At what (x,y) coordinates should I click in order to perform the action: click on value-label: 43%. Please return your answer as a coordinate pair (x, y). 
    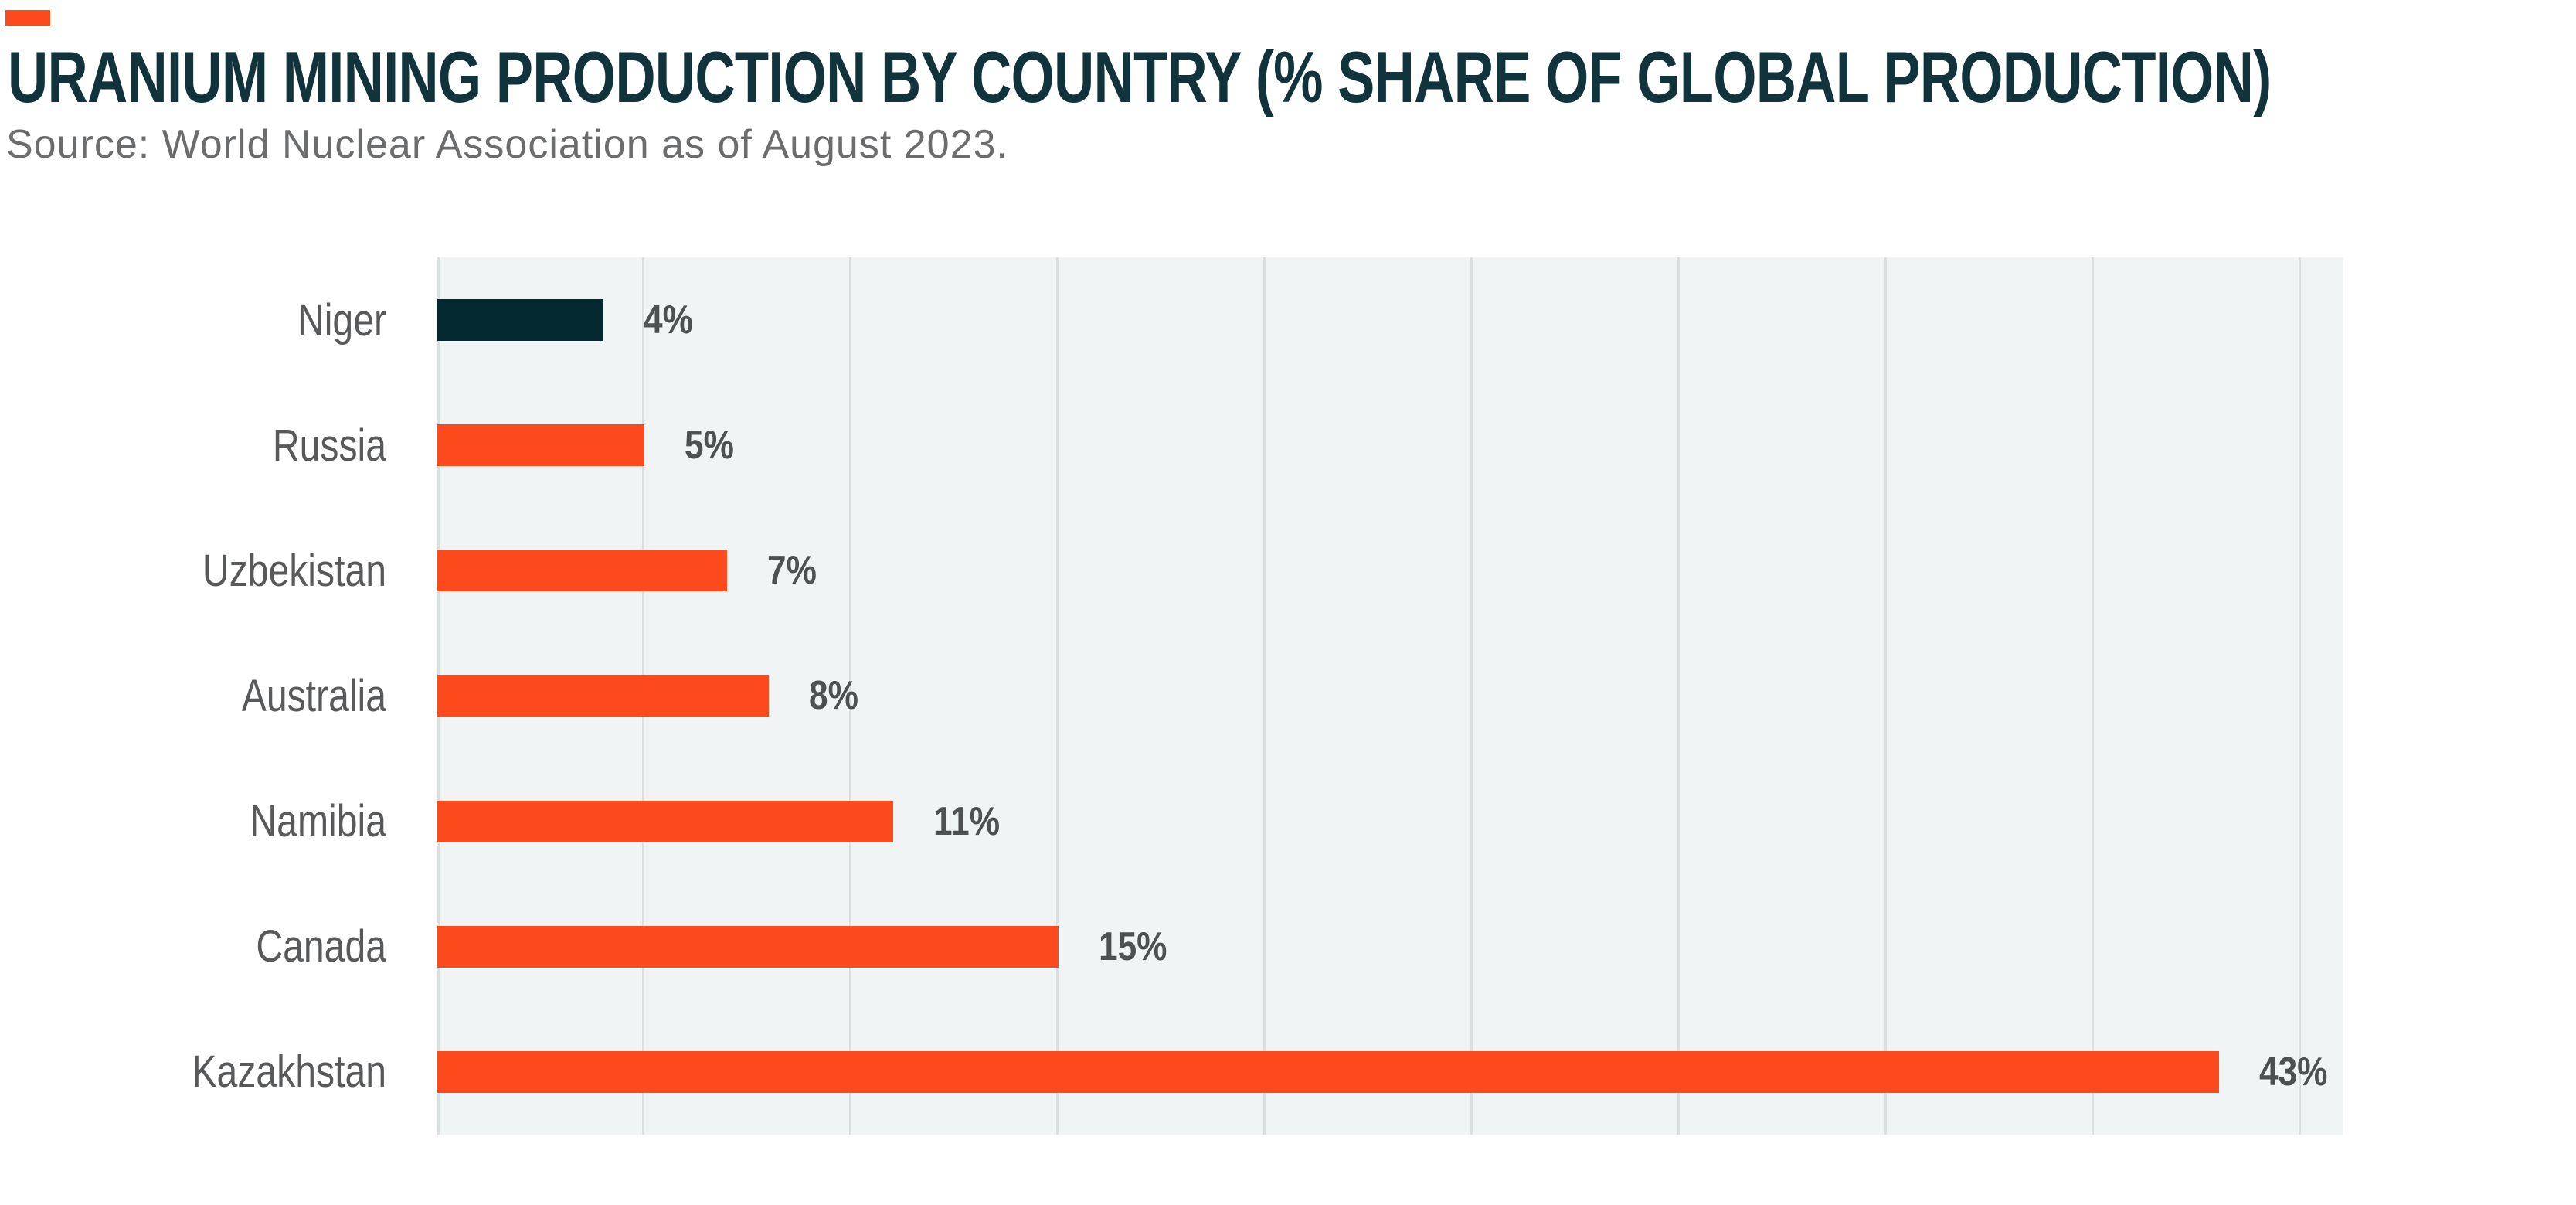
    Looking at the image, I should click on (2293, 1071).